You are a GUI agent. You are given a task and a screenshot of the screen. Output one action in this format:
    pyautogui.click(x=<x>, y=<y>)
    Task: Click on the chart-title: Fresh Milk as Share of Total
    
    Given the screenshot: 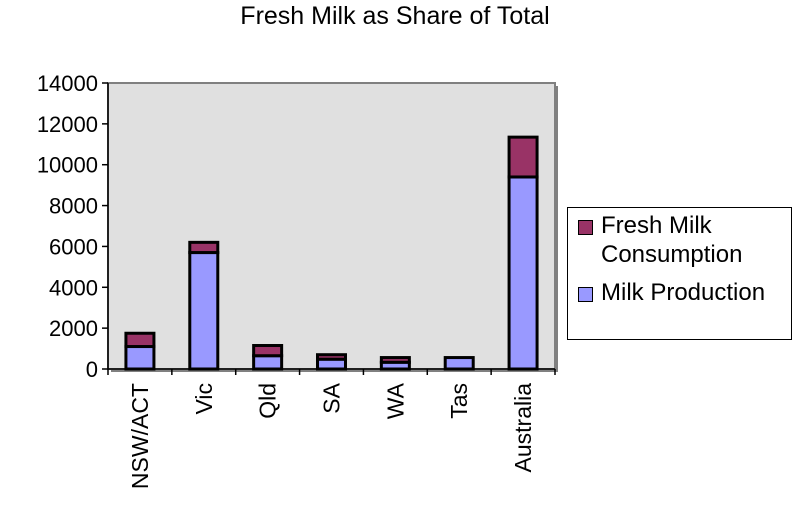 What is the action you would take?
    pyautogui.click(x=395, y=16)
    